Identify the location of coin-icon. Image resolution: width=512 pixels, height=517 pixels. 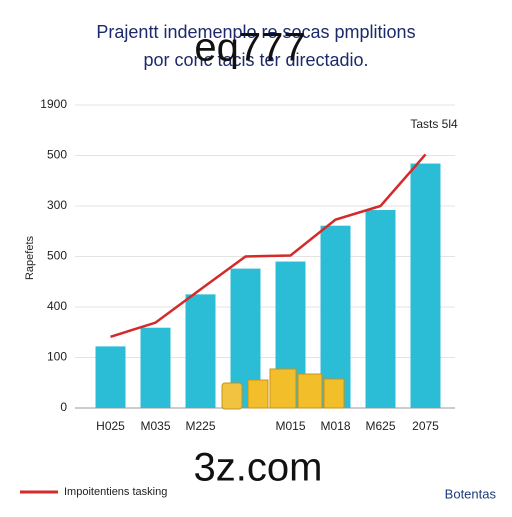
(232, 396).